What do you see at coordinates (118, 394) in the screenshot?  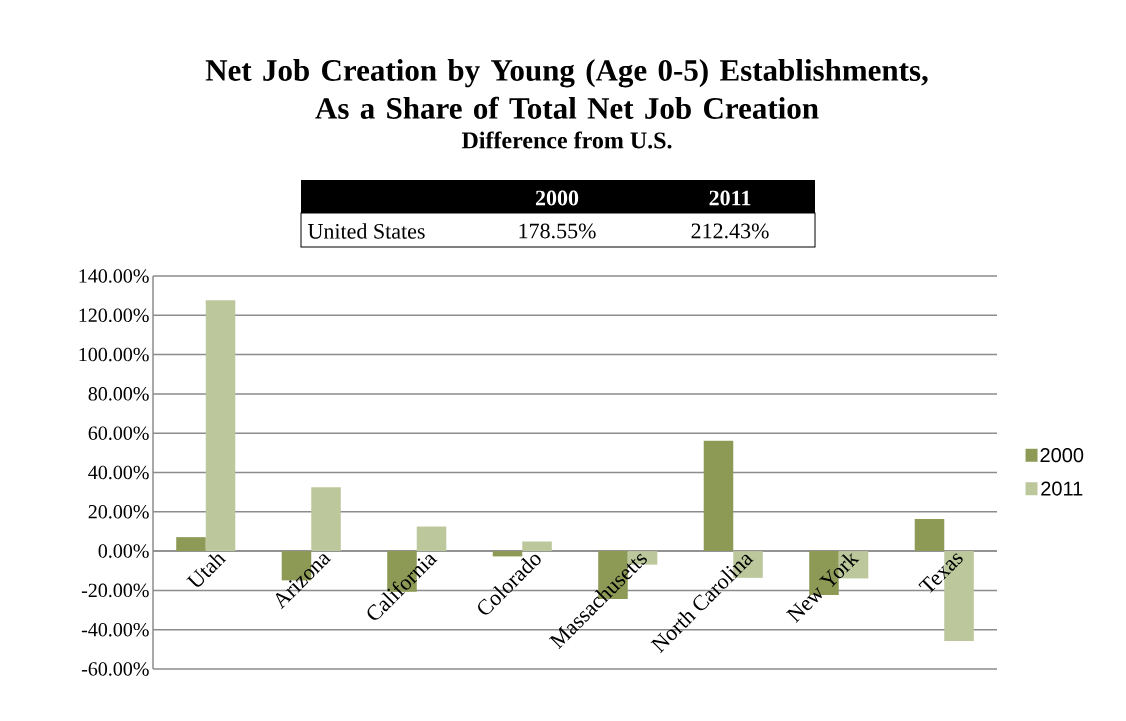 I see `y-tick-label: 80.00%` at bounding box center [118, 394].